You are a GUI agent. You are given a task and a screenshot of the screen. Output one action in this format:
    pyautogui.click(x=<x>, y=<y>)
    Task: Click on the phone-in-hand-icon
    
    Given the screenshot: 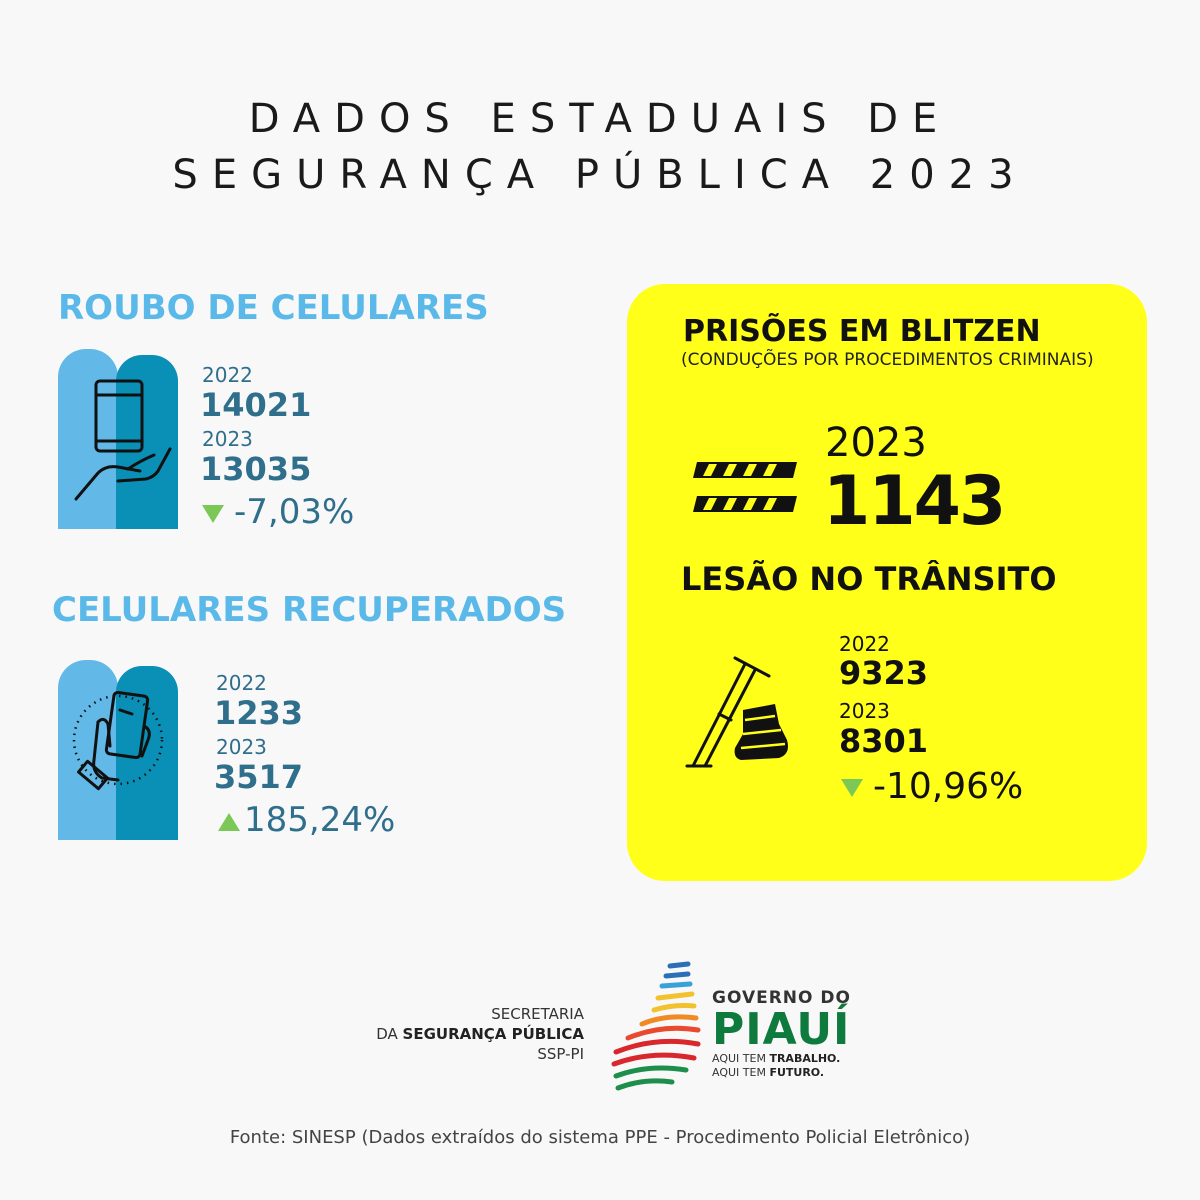 What is the action you would take?
    pyautogui.click(x=118, y=439)
    